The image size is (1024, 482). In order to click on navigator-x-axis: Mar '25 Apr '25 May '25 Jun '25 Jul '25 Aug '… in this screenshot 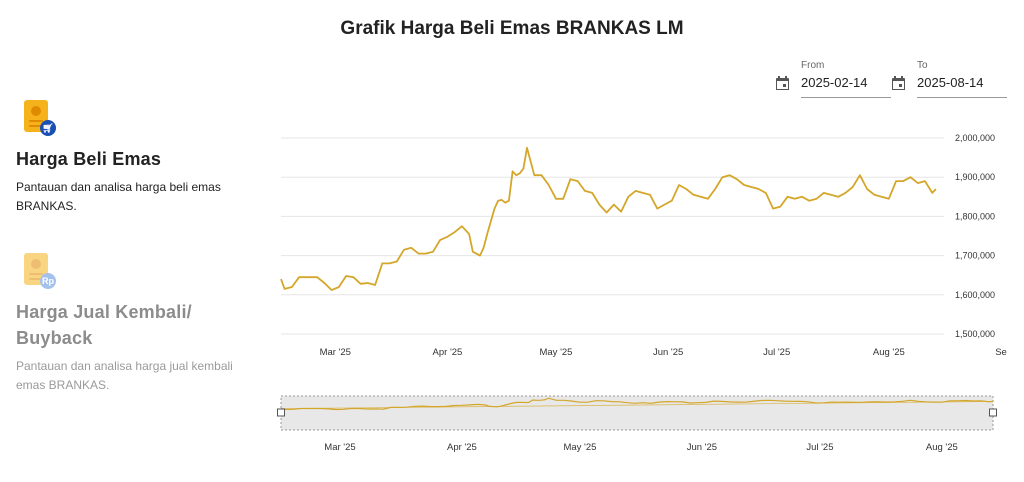, I will do `click(641, 447)`.